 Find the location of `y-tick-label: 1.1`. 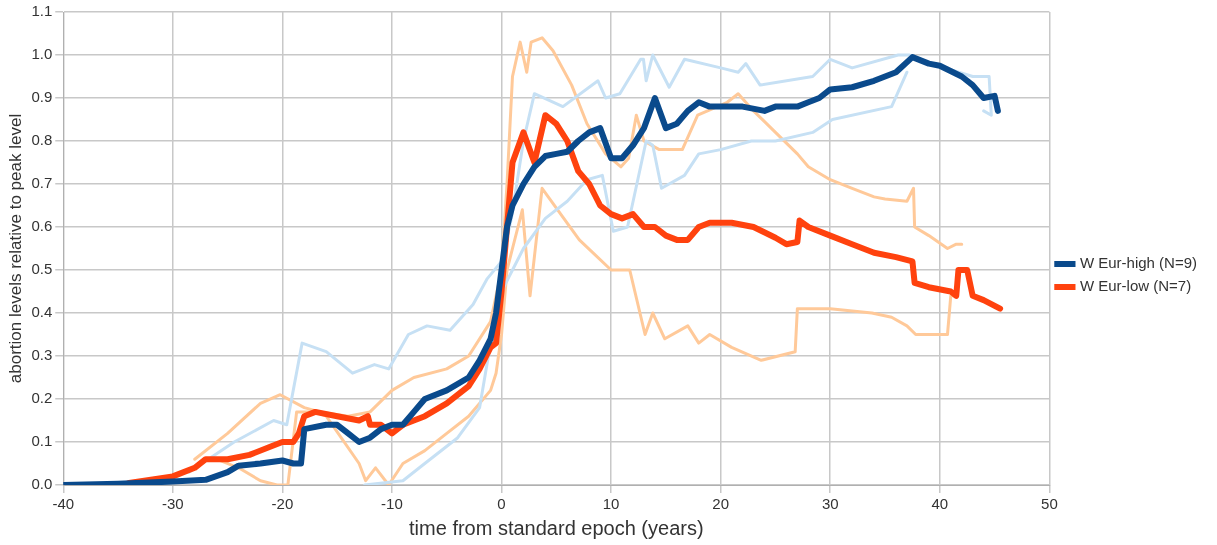

y-tick-label: 1.1 is located at coordinates (42, 11).